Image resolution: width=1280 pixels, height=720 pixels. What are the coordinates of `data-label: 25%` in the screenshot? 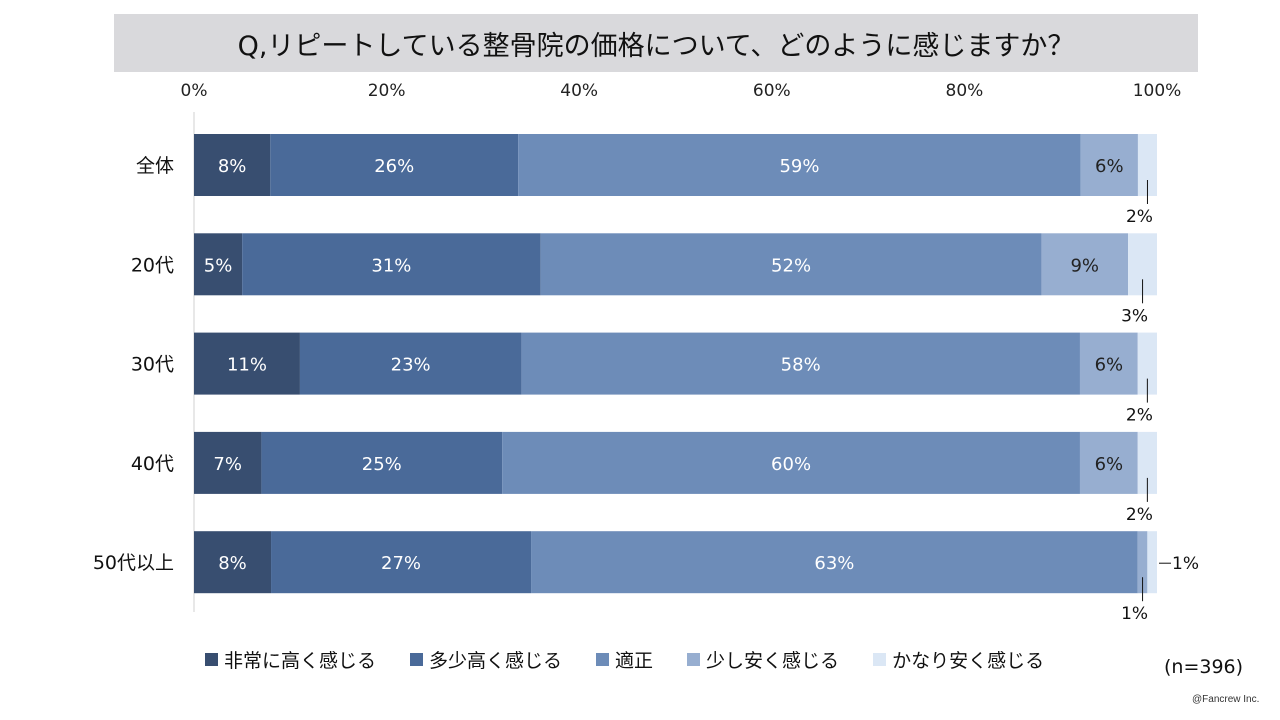 It's located at (382, 464).